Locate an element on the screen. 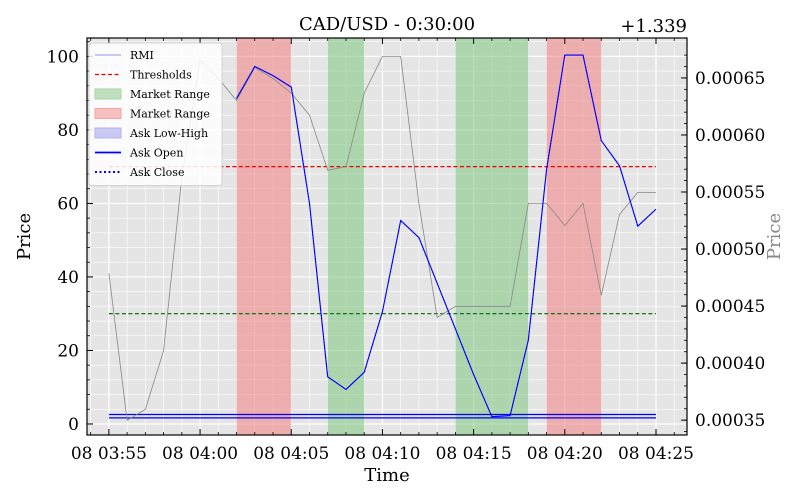 Image resolution: width=800 pixels, height=500 pixels. legend-box is located at coordinates (155, 114).